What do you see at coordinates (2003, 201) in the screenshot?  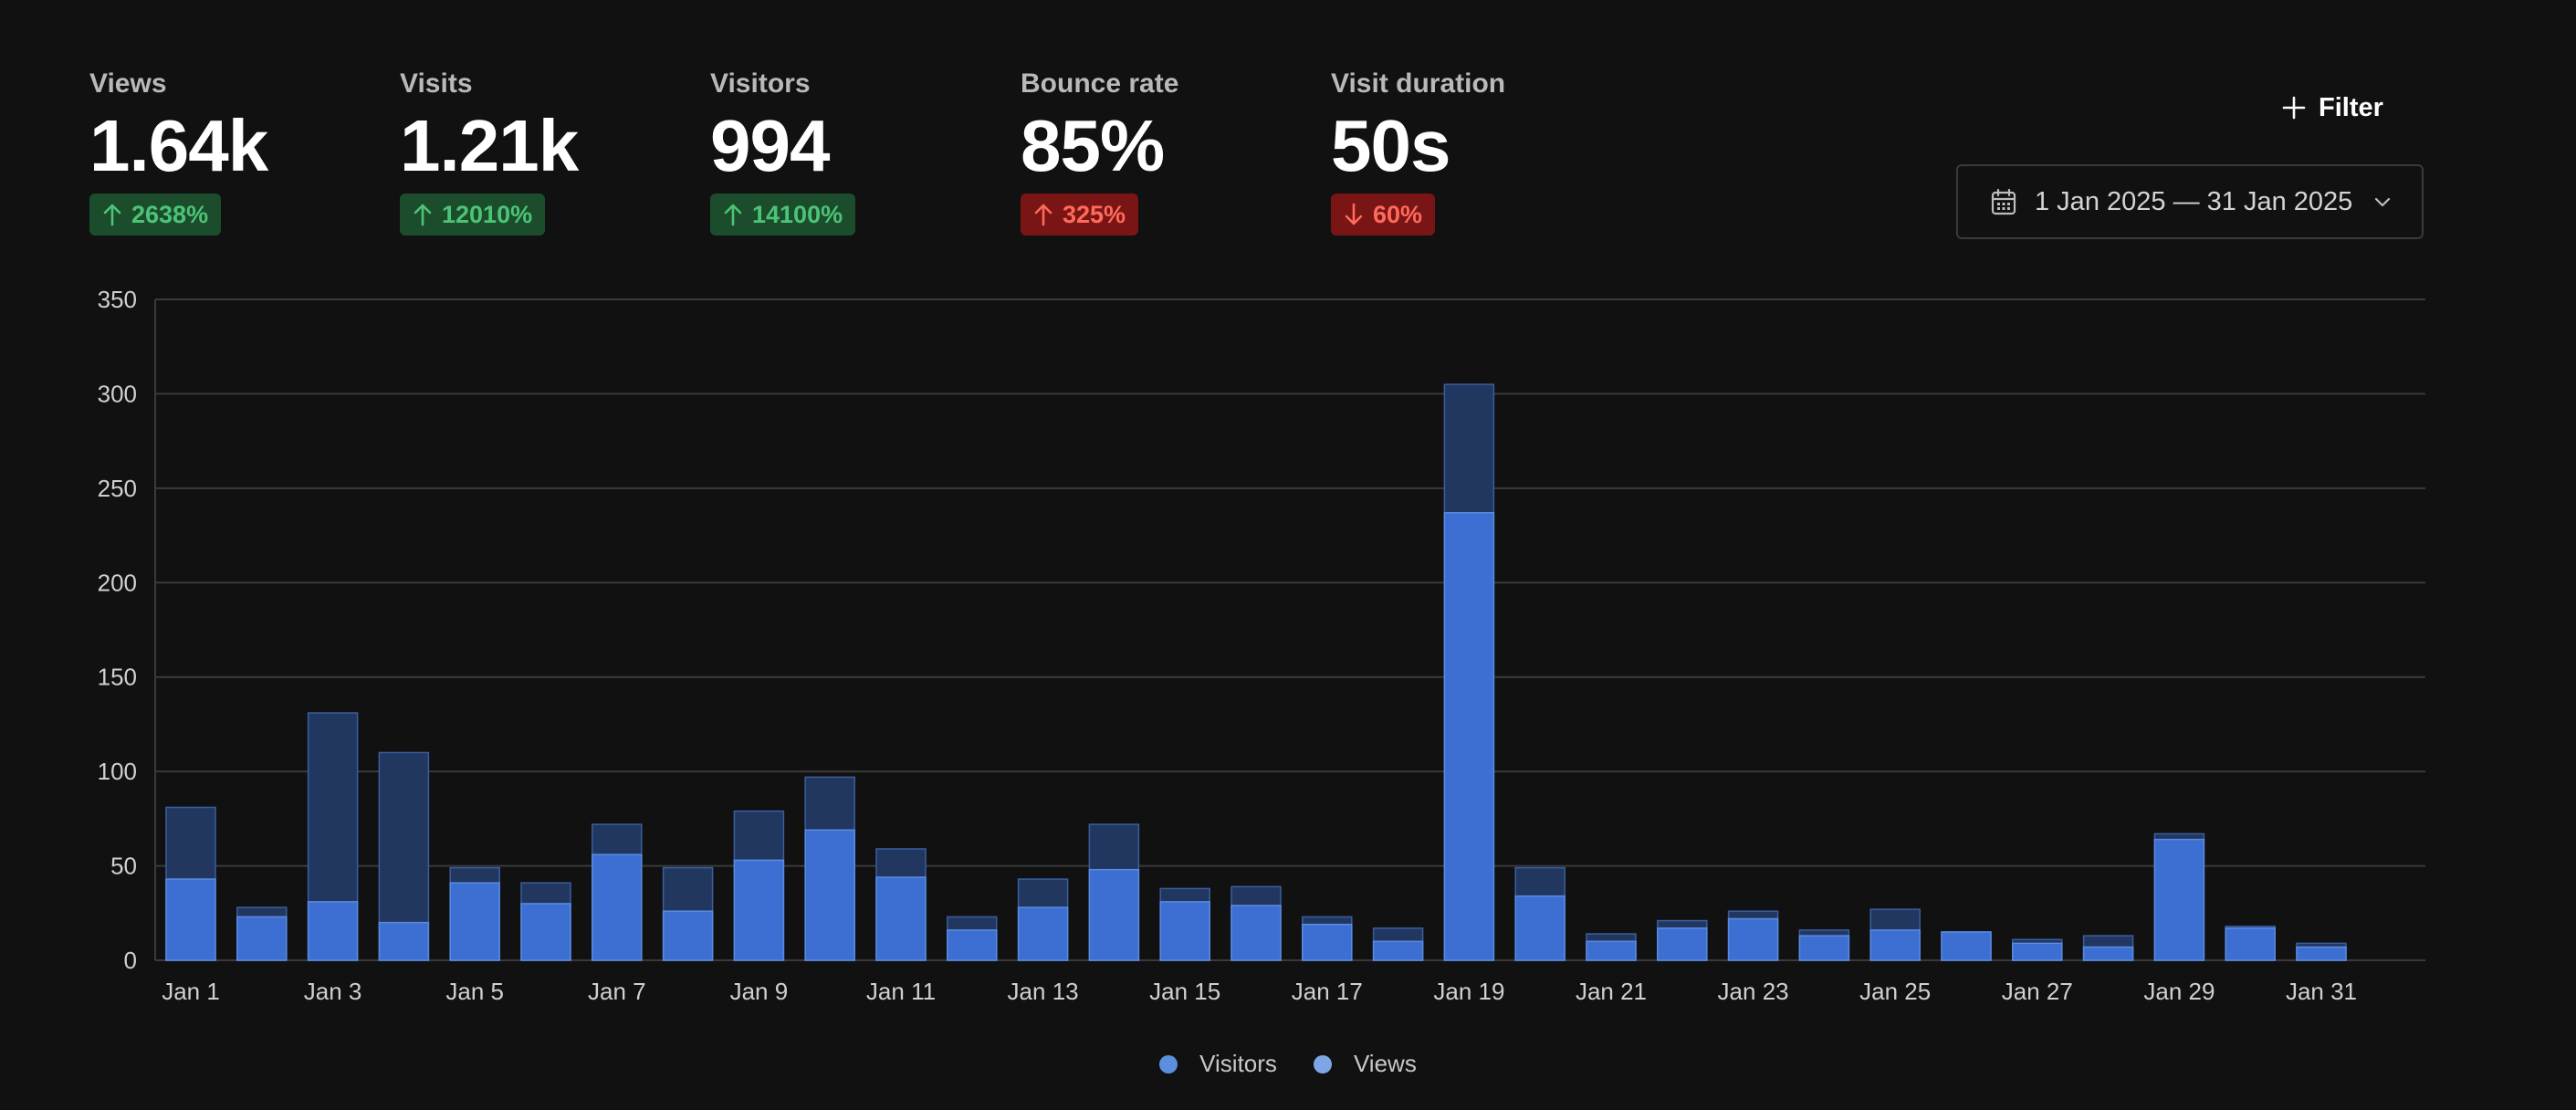 I see `calendar-icon` at bounding box center [2003, 201].